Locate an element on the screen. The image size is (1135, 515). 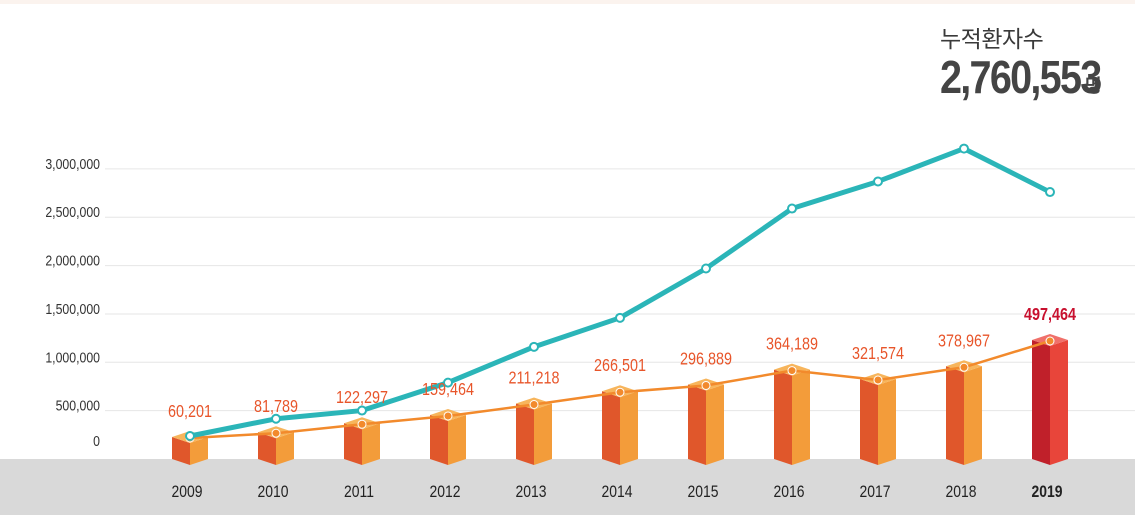
bar-value-label: 81,789 is located at coordinates (276, 407).